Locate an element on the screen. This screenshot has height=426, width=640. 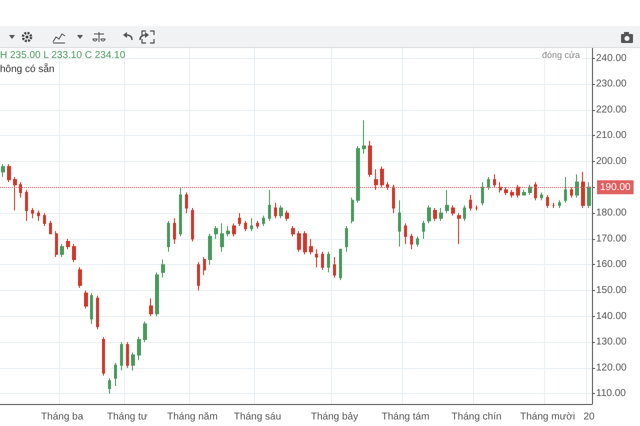
y-tick-label: 170.00 is located at coordinates (612, 238).